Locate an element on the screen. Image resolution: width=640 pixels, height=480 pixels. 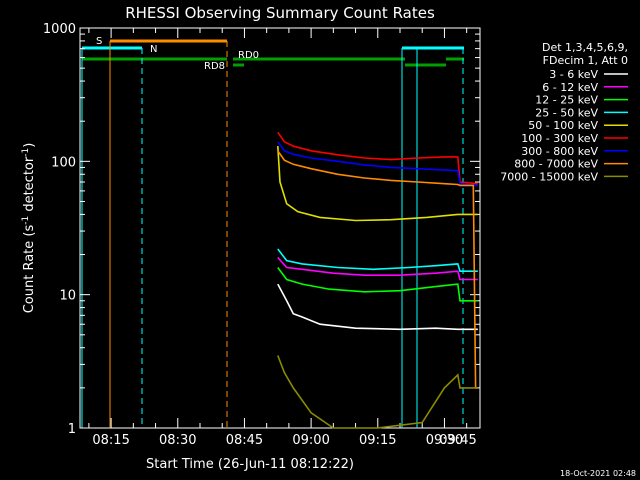
x-tick-label: 08:45 is located at coordinates (244, 440).